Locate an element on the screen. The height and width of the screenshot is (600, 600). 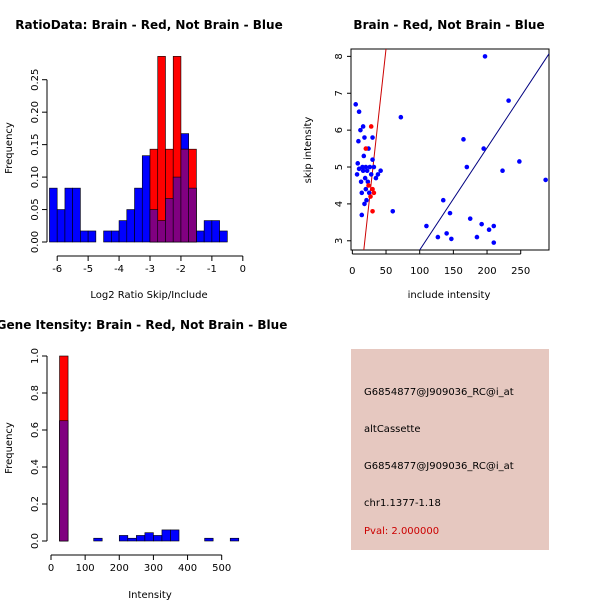
intensity-x-tick-label: 300 is located at coordinates (153, 568).